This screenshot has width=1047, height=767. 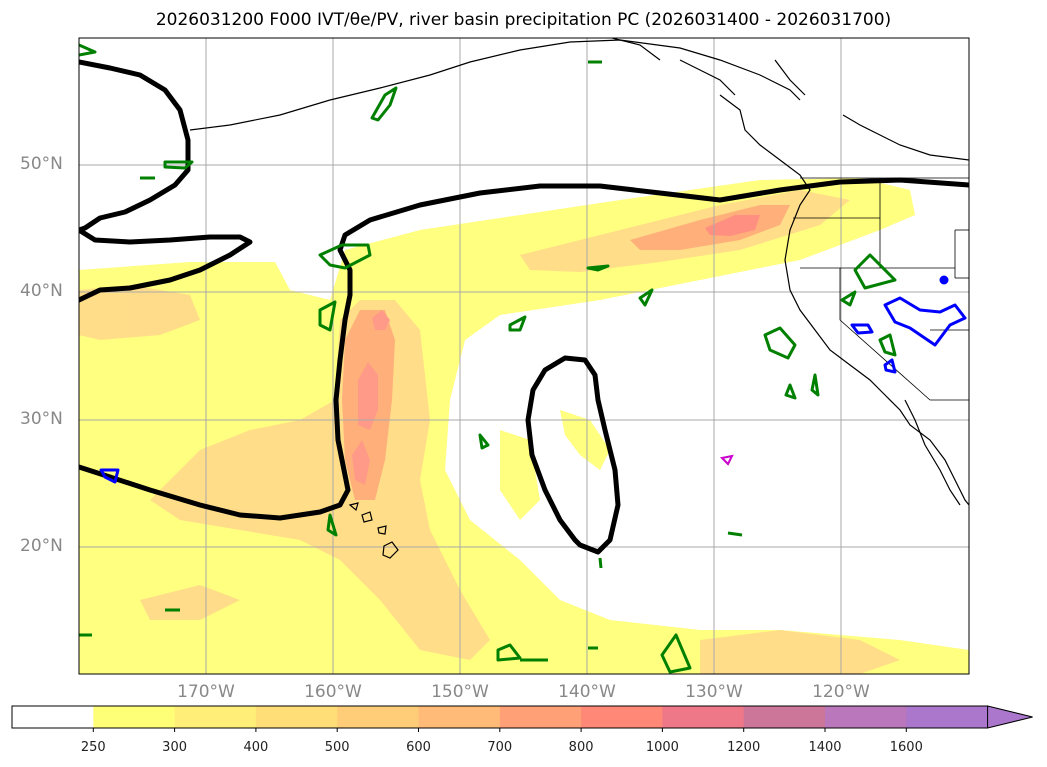 I want to click on colorbar-tick-label: 1600, so click(x=906, y=747).